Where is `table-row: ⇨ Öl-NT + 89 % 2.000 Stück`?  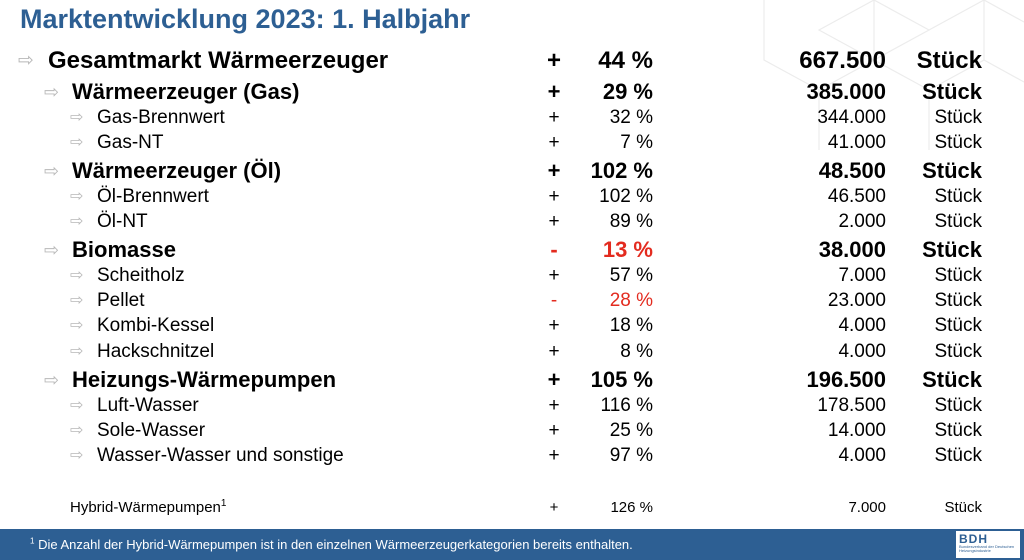
table-row: ⇨ Öl-NT + 89 % 2.000 Stück is located at coordinates (512, 222).